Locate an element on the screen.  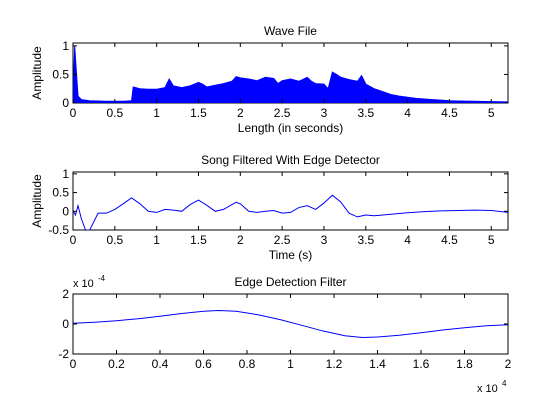
subplot-2-ytick-label: 0 is located at coordinates (65, 211).